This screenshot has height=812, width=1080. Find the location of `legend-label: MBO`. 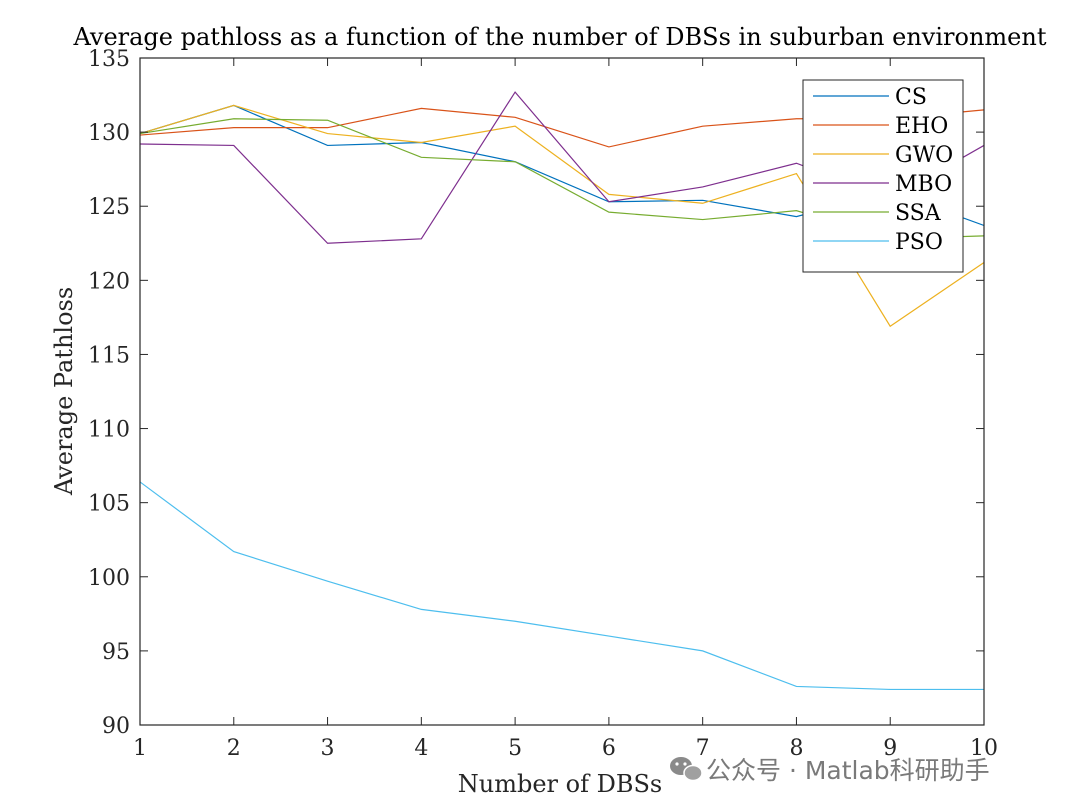

legend-label: MBO is located at coordinates (923, 184).